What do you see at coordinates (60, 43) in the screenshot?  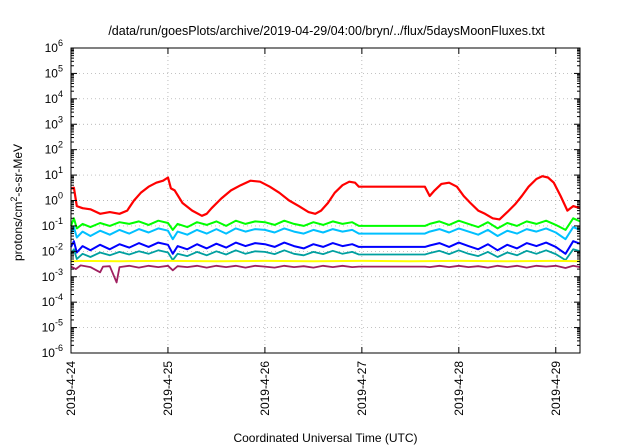 I see `y-tick-exp: 6` at bounding box center [60, 43].